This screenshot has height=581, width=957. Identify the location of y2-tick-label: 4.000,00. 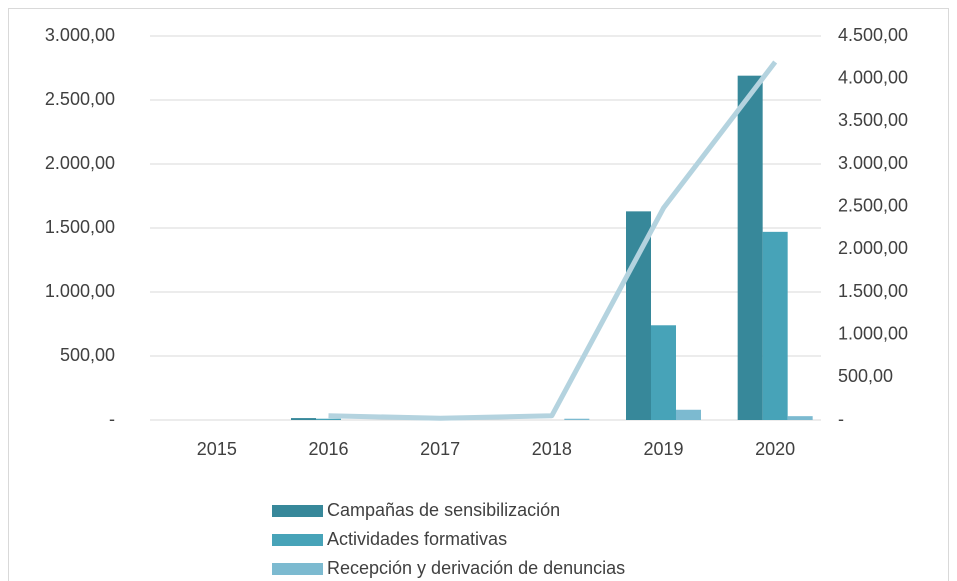
(873, 77).